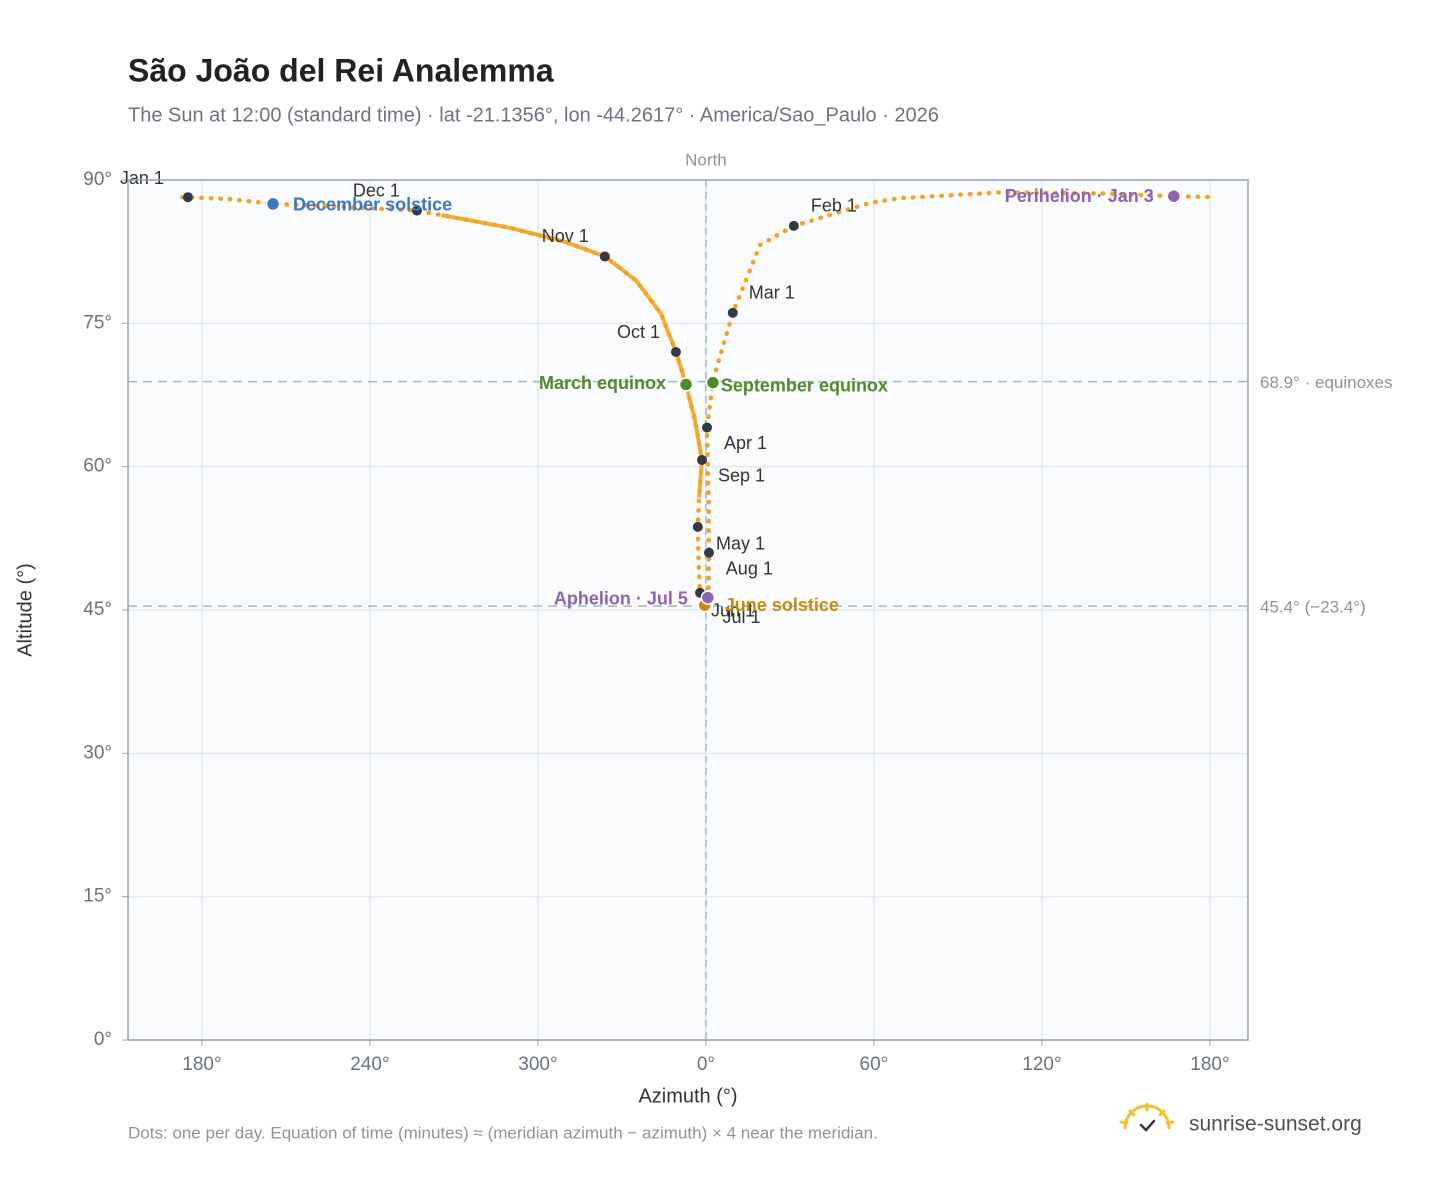 The height and width of the screenshot is (1193, 1448). I want to click on x-tick-label: 120°, so click(1041, 1064).